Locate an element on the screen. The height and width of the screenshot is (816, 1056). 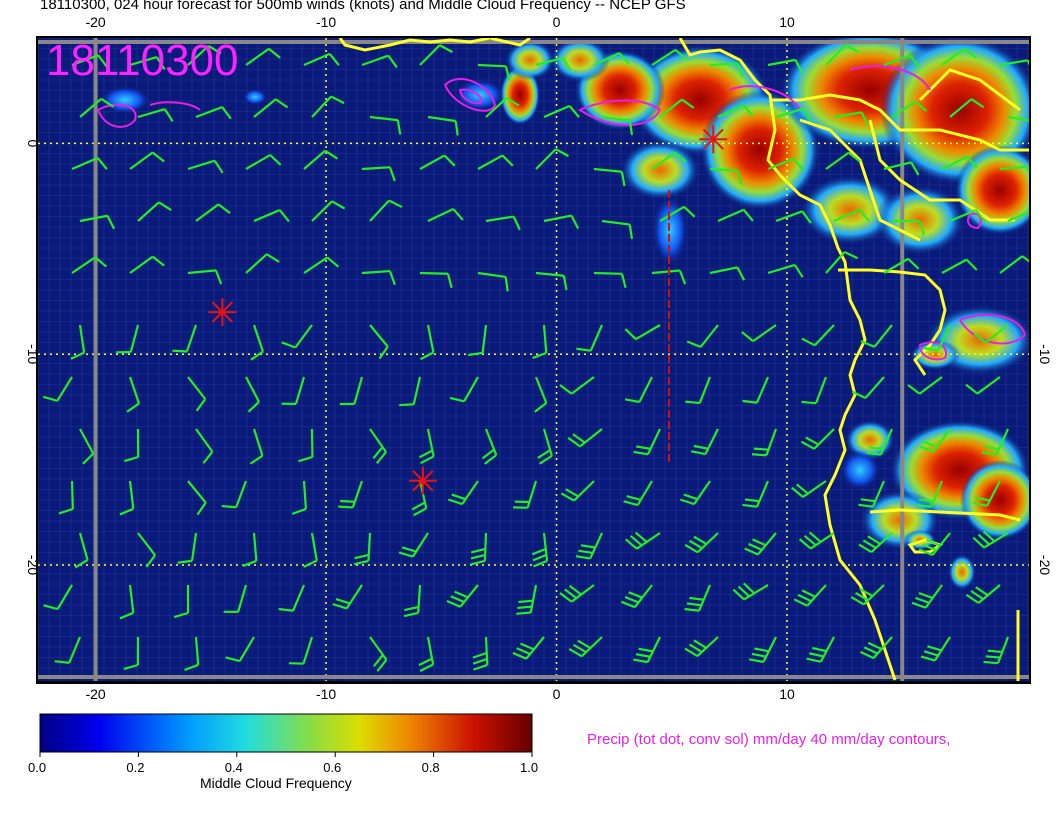
colorbar-label: 0.4 is located at coordinates (233, 767).